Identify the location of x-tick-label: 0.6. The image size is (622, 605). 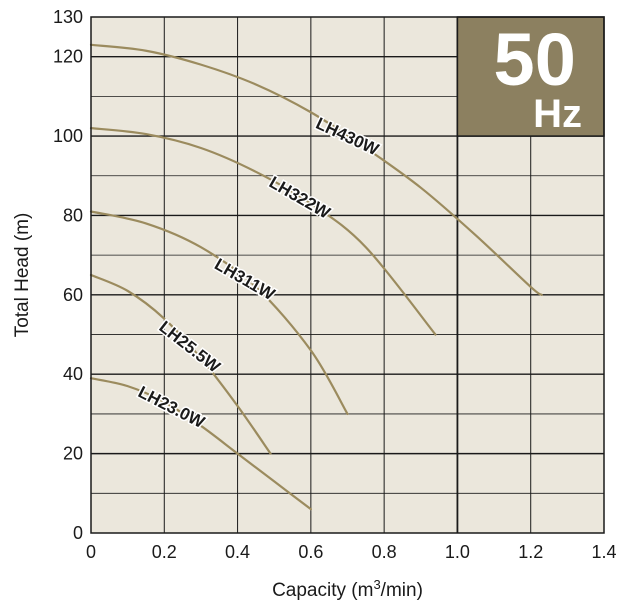
(310, 552).